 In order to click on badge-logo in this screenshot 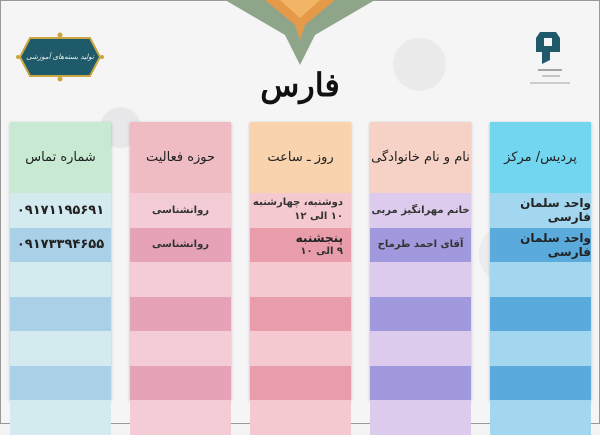, I will do `click(60, 57)`.